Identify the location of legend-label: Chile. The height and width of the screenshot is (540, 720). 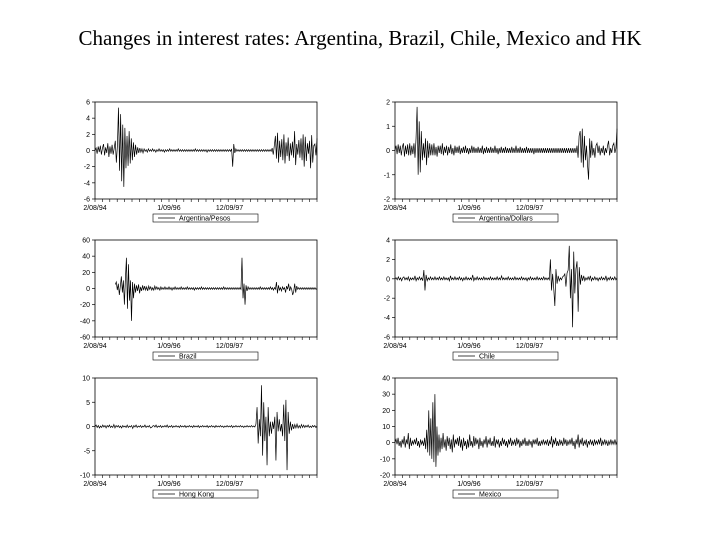
(487, 357).